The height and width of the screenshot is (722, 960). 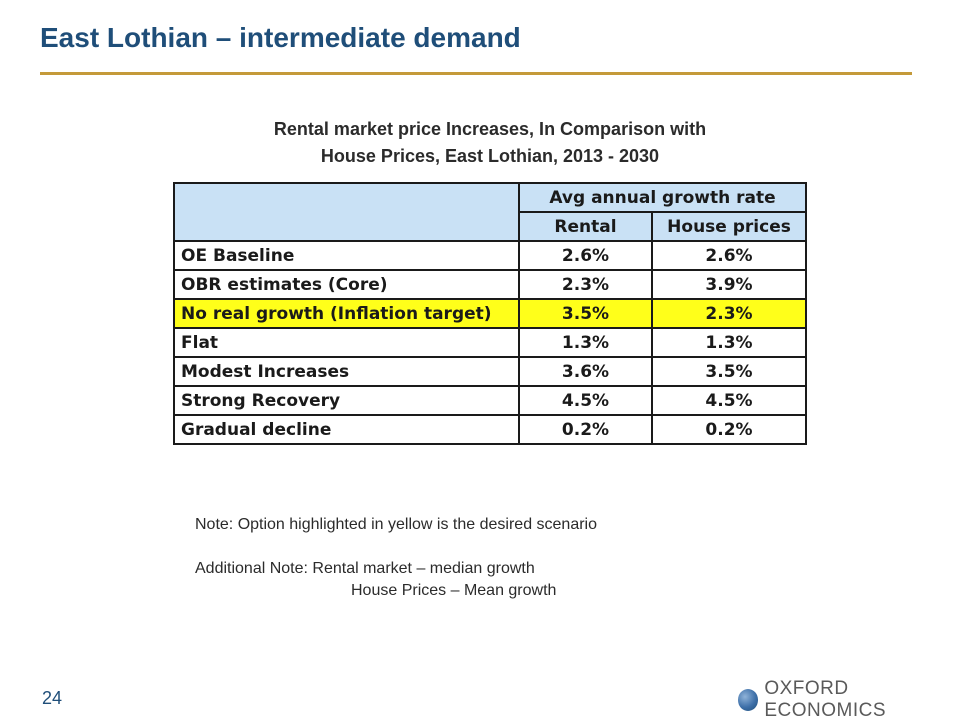 I want to click on house-value: 0.2%, so click(x=729, y=429).